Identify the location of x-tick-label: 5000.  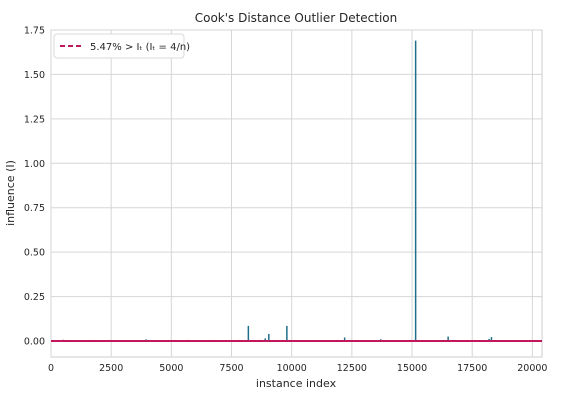
(171, 368).